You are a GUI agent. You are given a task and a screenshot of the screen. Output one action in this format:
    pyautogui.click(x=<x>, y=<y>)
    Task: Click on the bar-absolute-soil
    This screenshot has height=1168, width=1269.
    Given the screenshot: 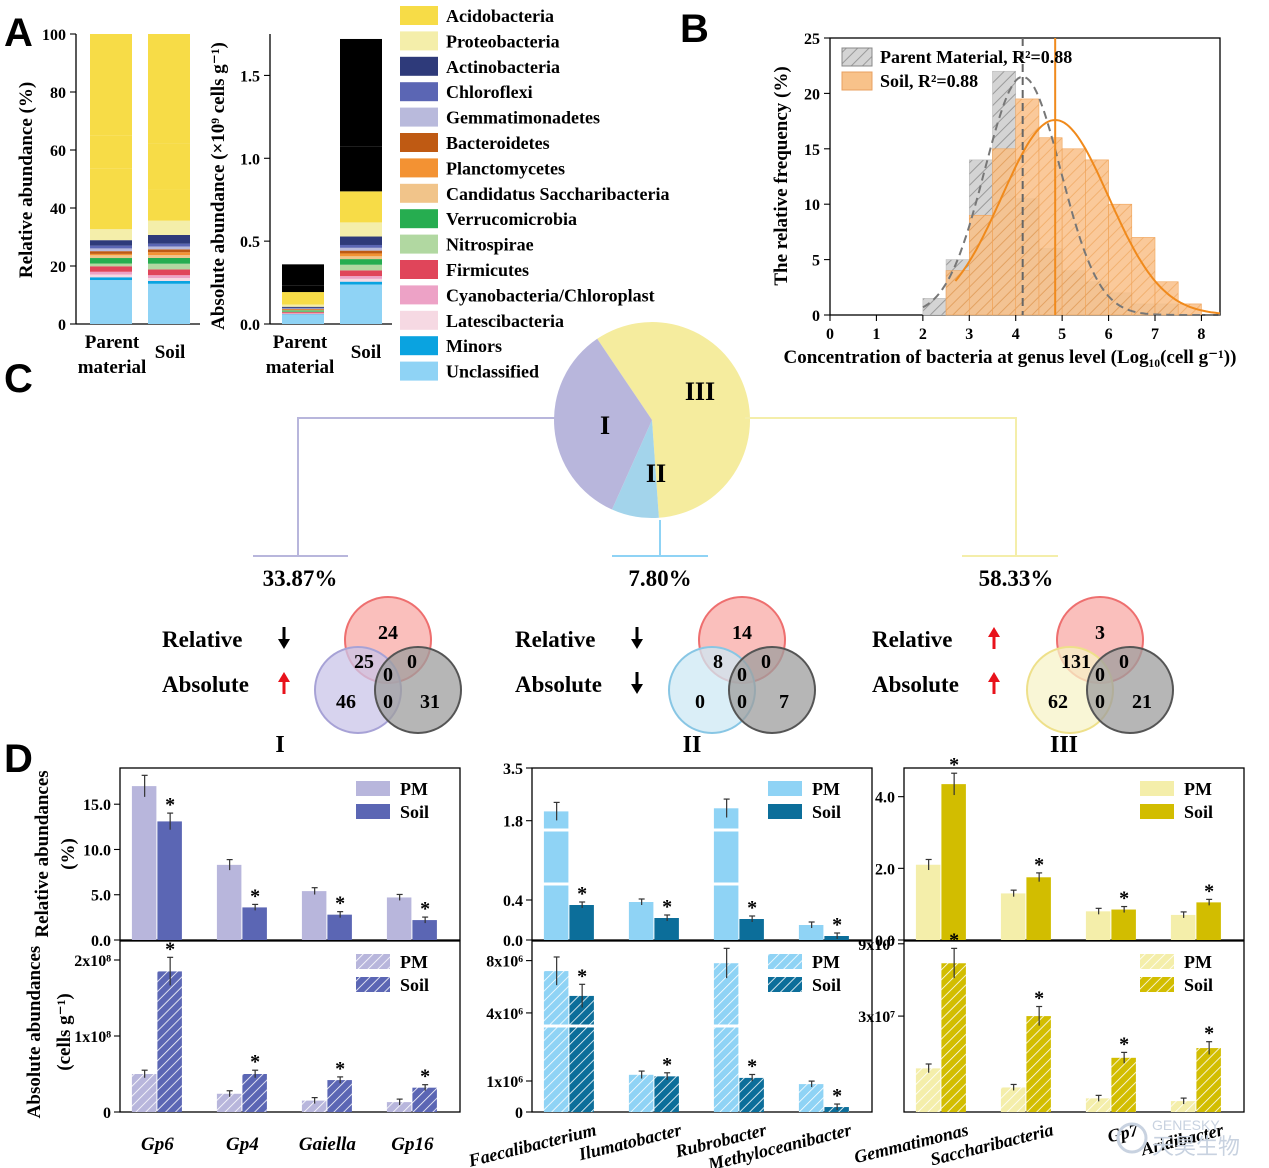 What is the action you would take?
    pyautogui.click(x=953, y=1037)
    